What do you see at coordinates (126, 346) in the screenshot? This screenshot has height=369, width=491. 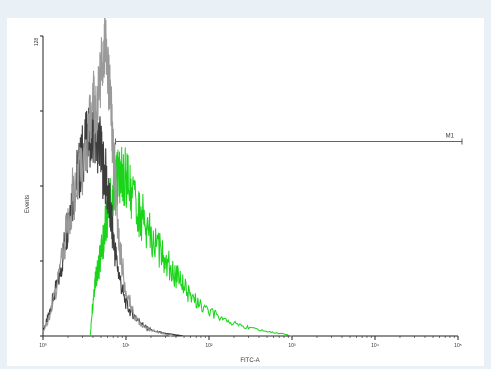 I see `x-tick-label: 10¹` at bounding box center [126, 346].